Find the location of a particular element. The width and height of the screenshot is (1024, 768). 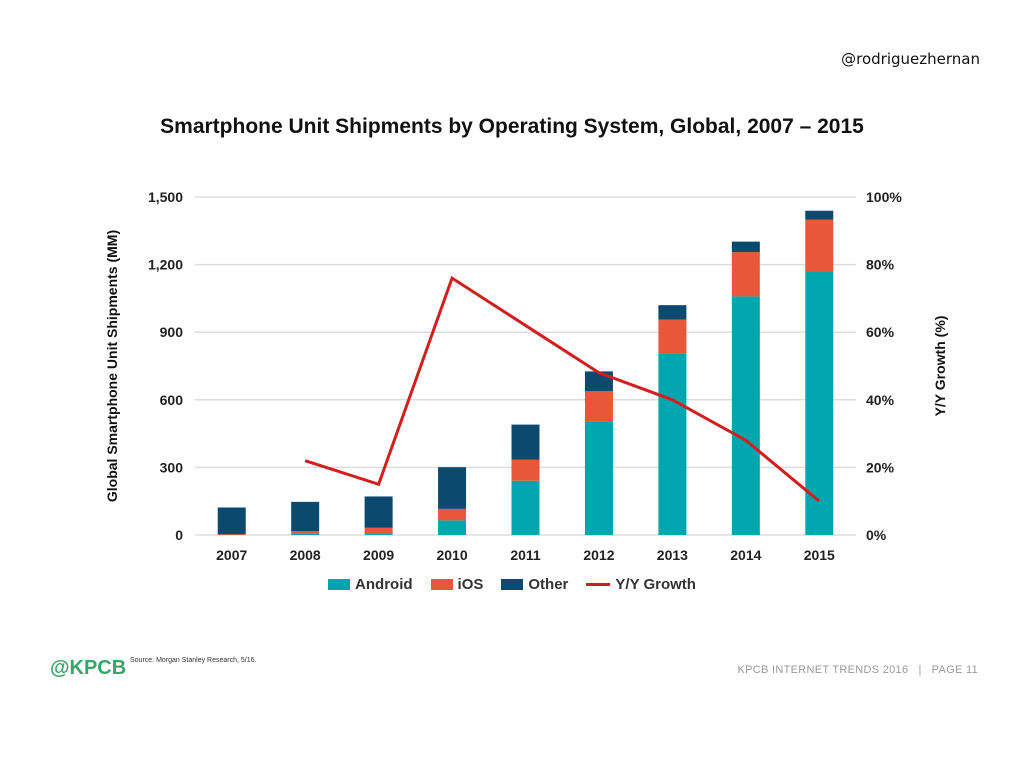

bar-android-2011 is located at coordinates (525, 507).